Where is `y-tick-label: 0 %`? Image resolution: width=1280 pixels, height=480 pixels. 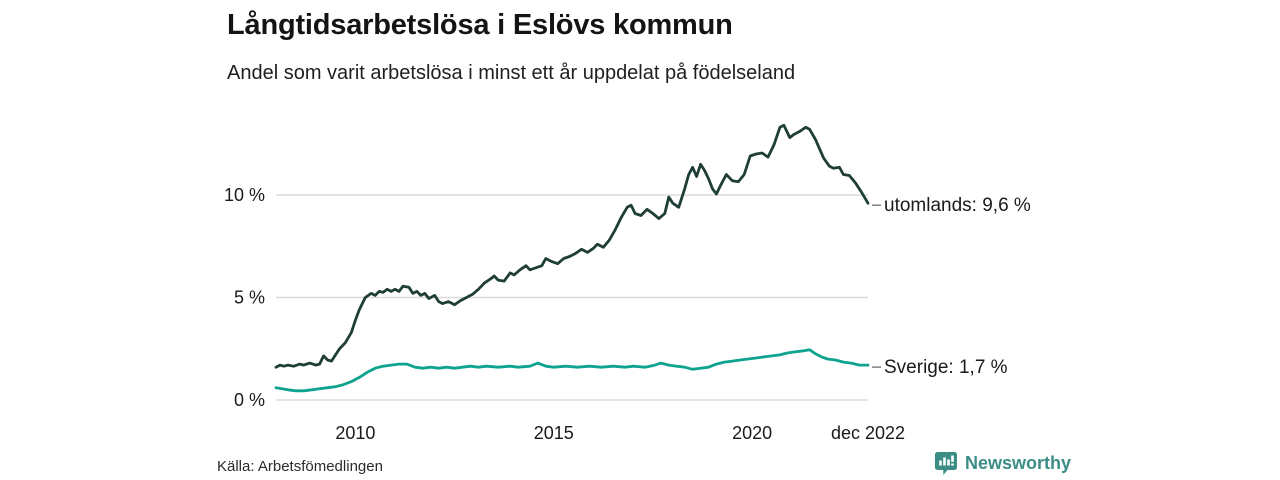
y-tick-label: 0 % is located at coordinates (249, 400).